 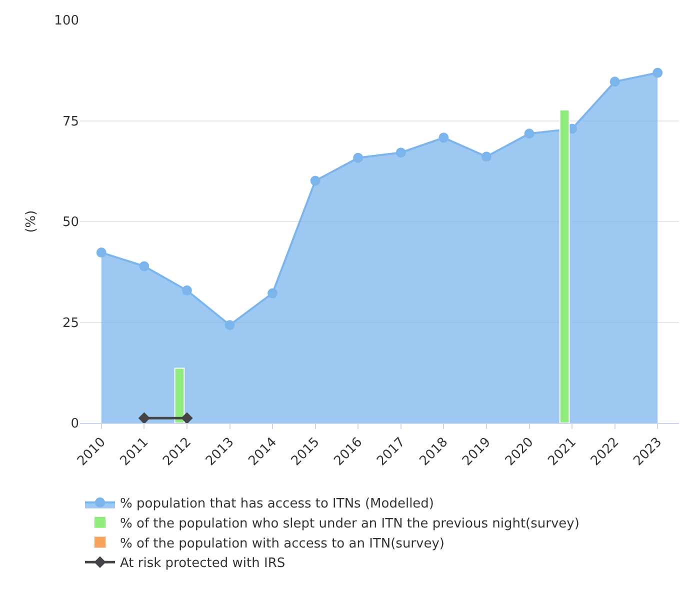 What do you see at coordinates (350, 524) in the screenshot?
I see `legend-label: % of the population who slept under an ITN the previous night(survey)` at bounding box center [350, 524].